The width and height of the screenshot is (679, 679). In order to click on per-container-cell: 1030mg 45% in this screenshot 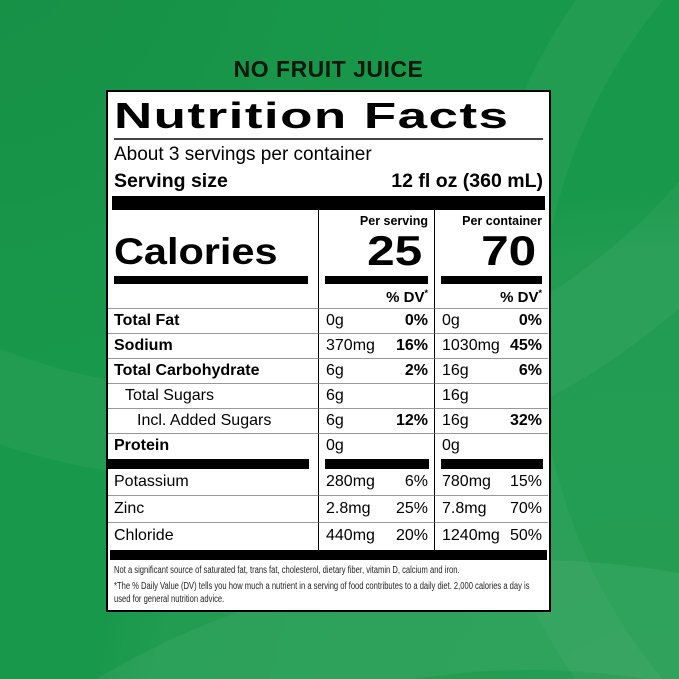, I will do `click(491, 346)`.